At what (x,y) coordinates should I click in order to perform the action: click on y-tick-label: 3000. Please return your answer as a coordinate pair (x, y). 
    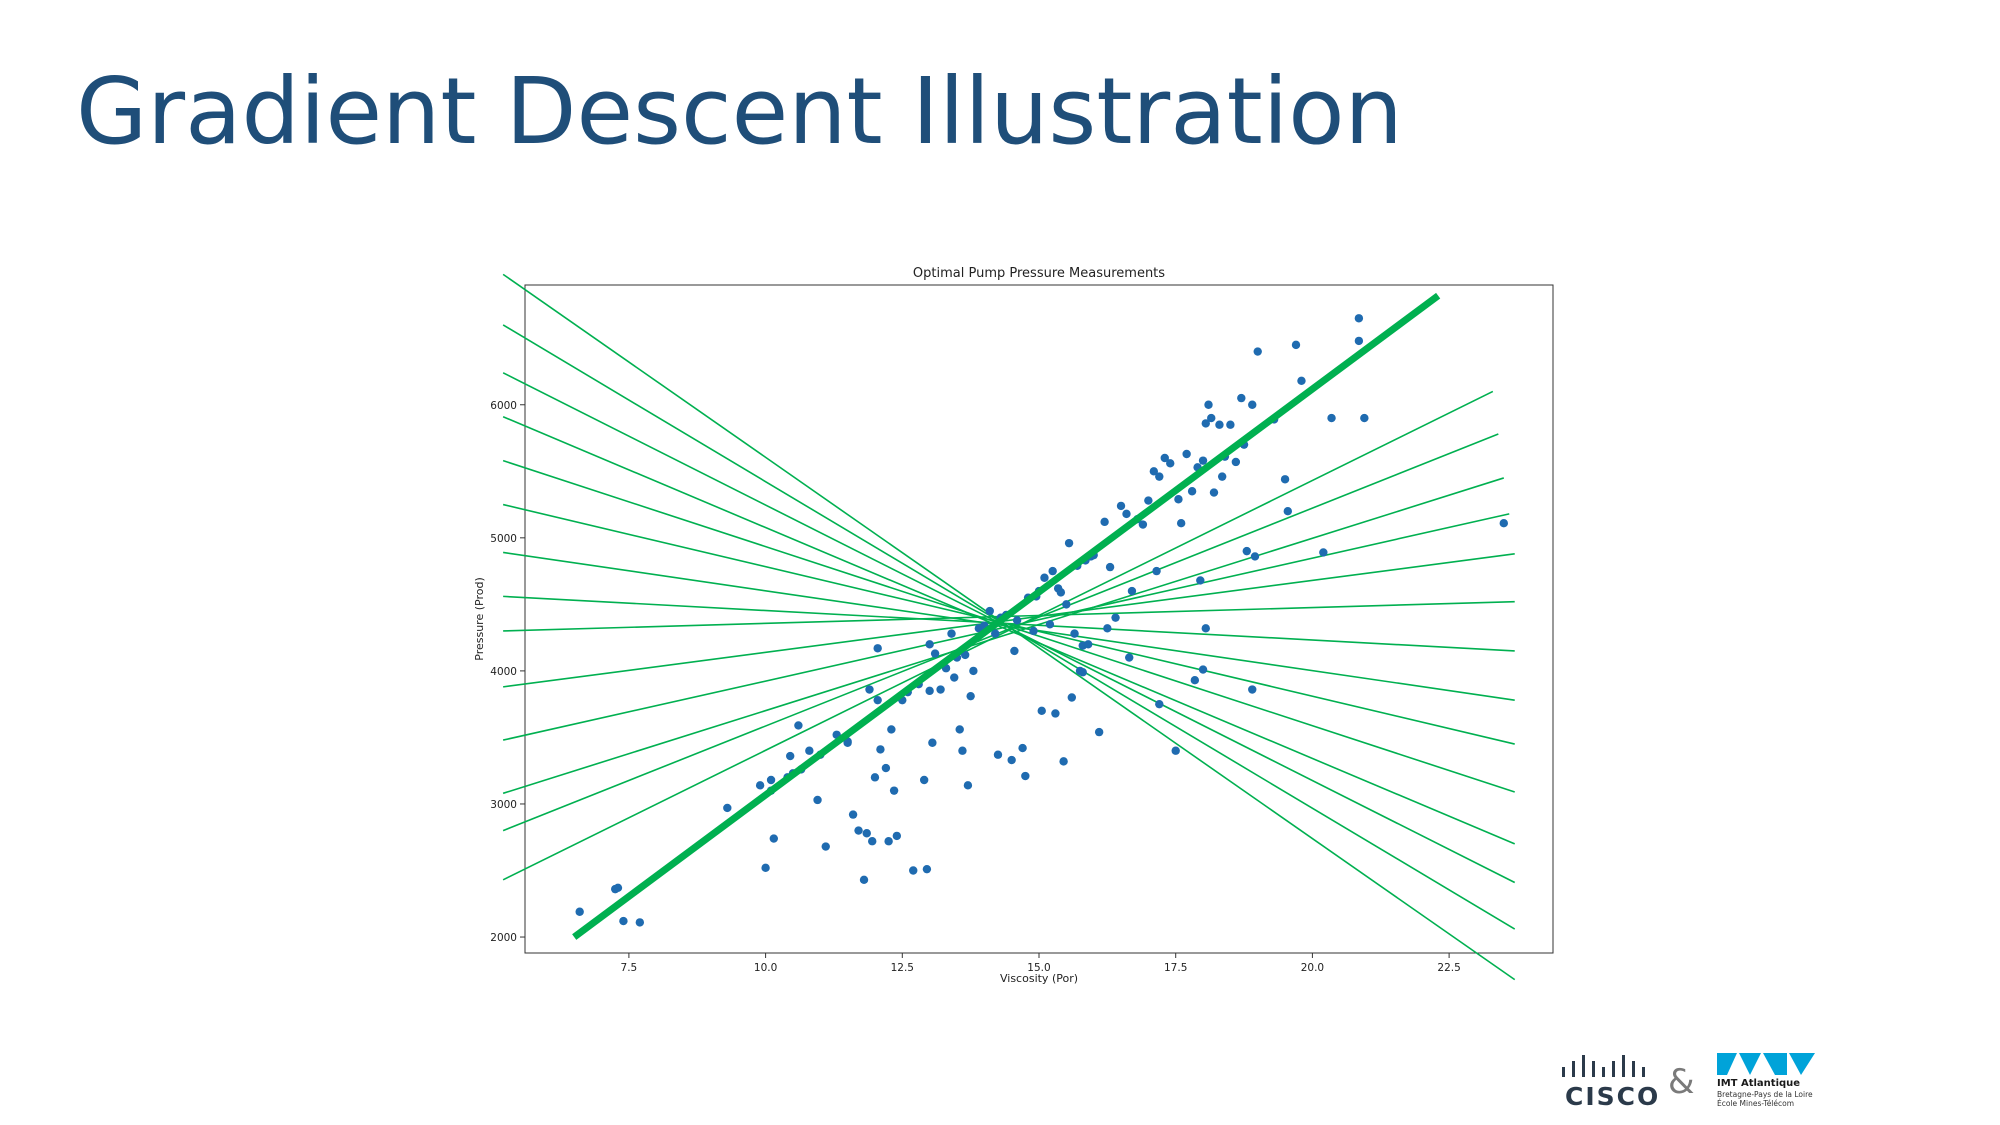
    Looking at the image, I should click on (503, 805).